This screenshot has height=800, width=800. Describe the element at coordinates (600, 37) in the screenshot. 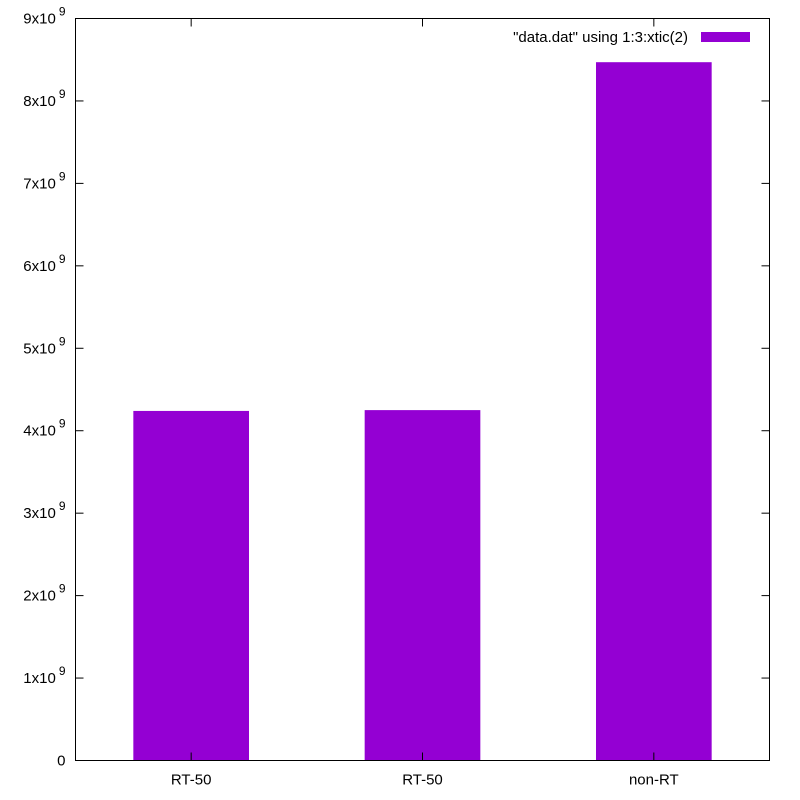

I see `legend-label: "data.dat" using 1:3:xtic(2)` at that location.